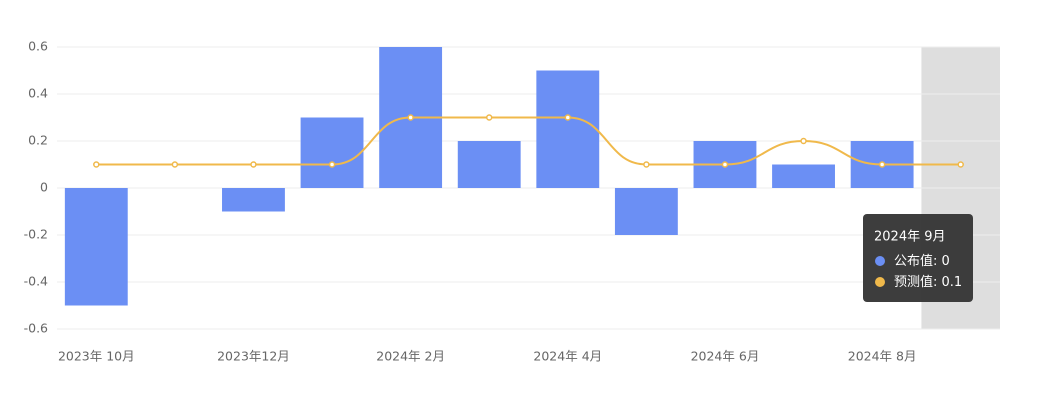 This screenshot has width=1039, height=408. I want to click on y-tick-label: 0, so click(44, 187).